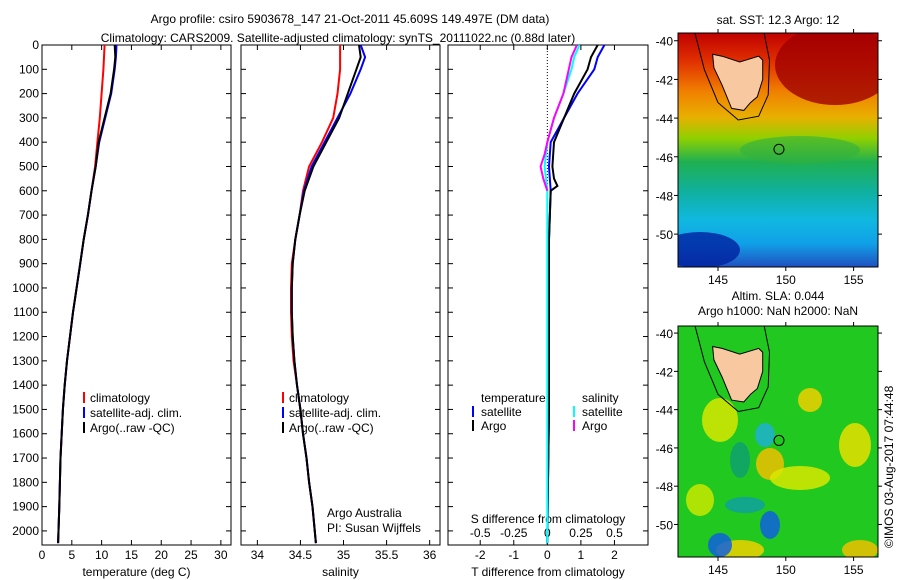 The width and height of the screenshot is (900, 580). What do you see at coordinates (162, 555) in the screenshot?
I see `x-tick-label: 20` at bounding box center [162, 555].